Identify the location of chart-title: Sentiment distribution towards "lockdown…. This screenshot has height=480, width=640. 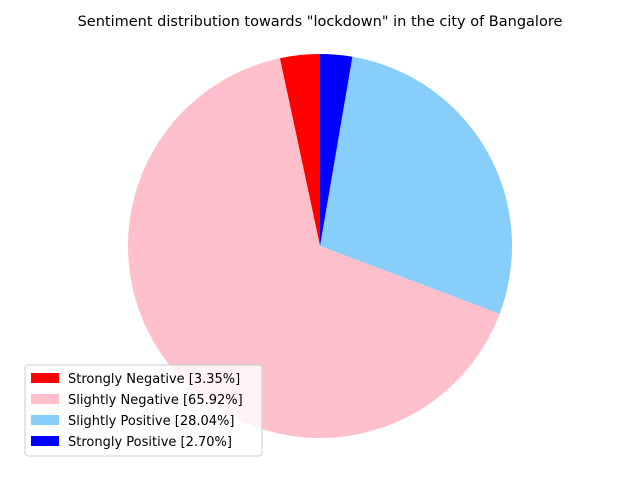
(320, 22).